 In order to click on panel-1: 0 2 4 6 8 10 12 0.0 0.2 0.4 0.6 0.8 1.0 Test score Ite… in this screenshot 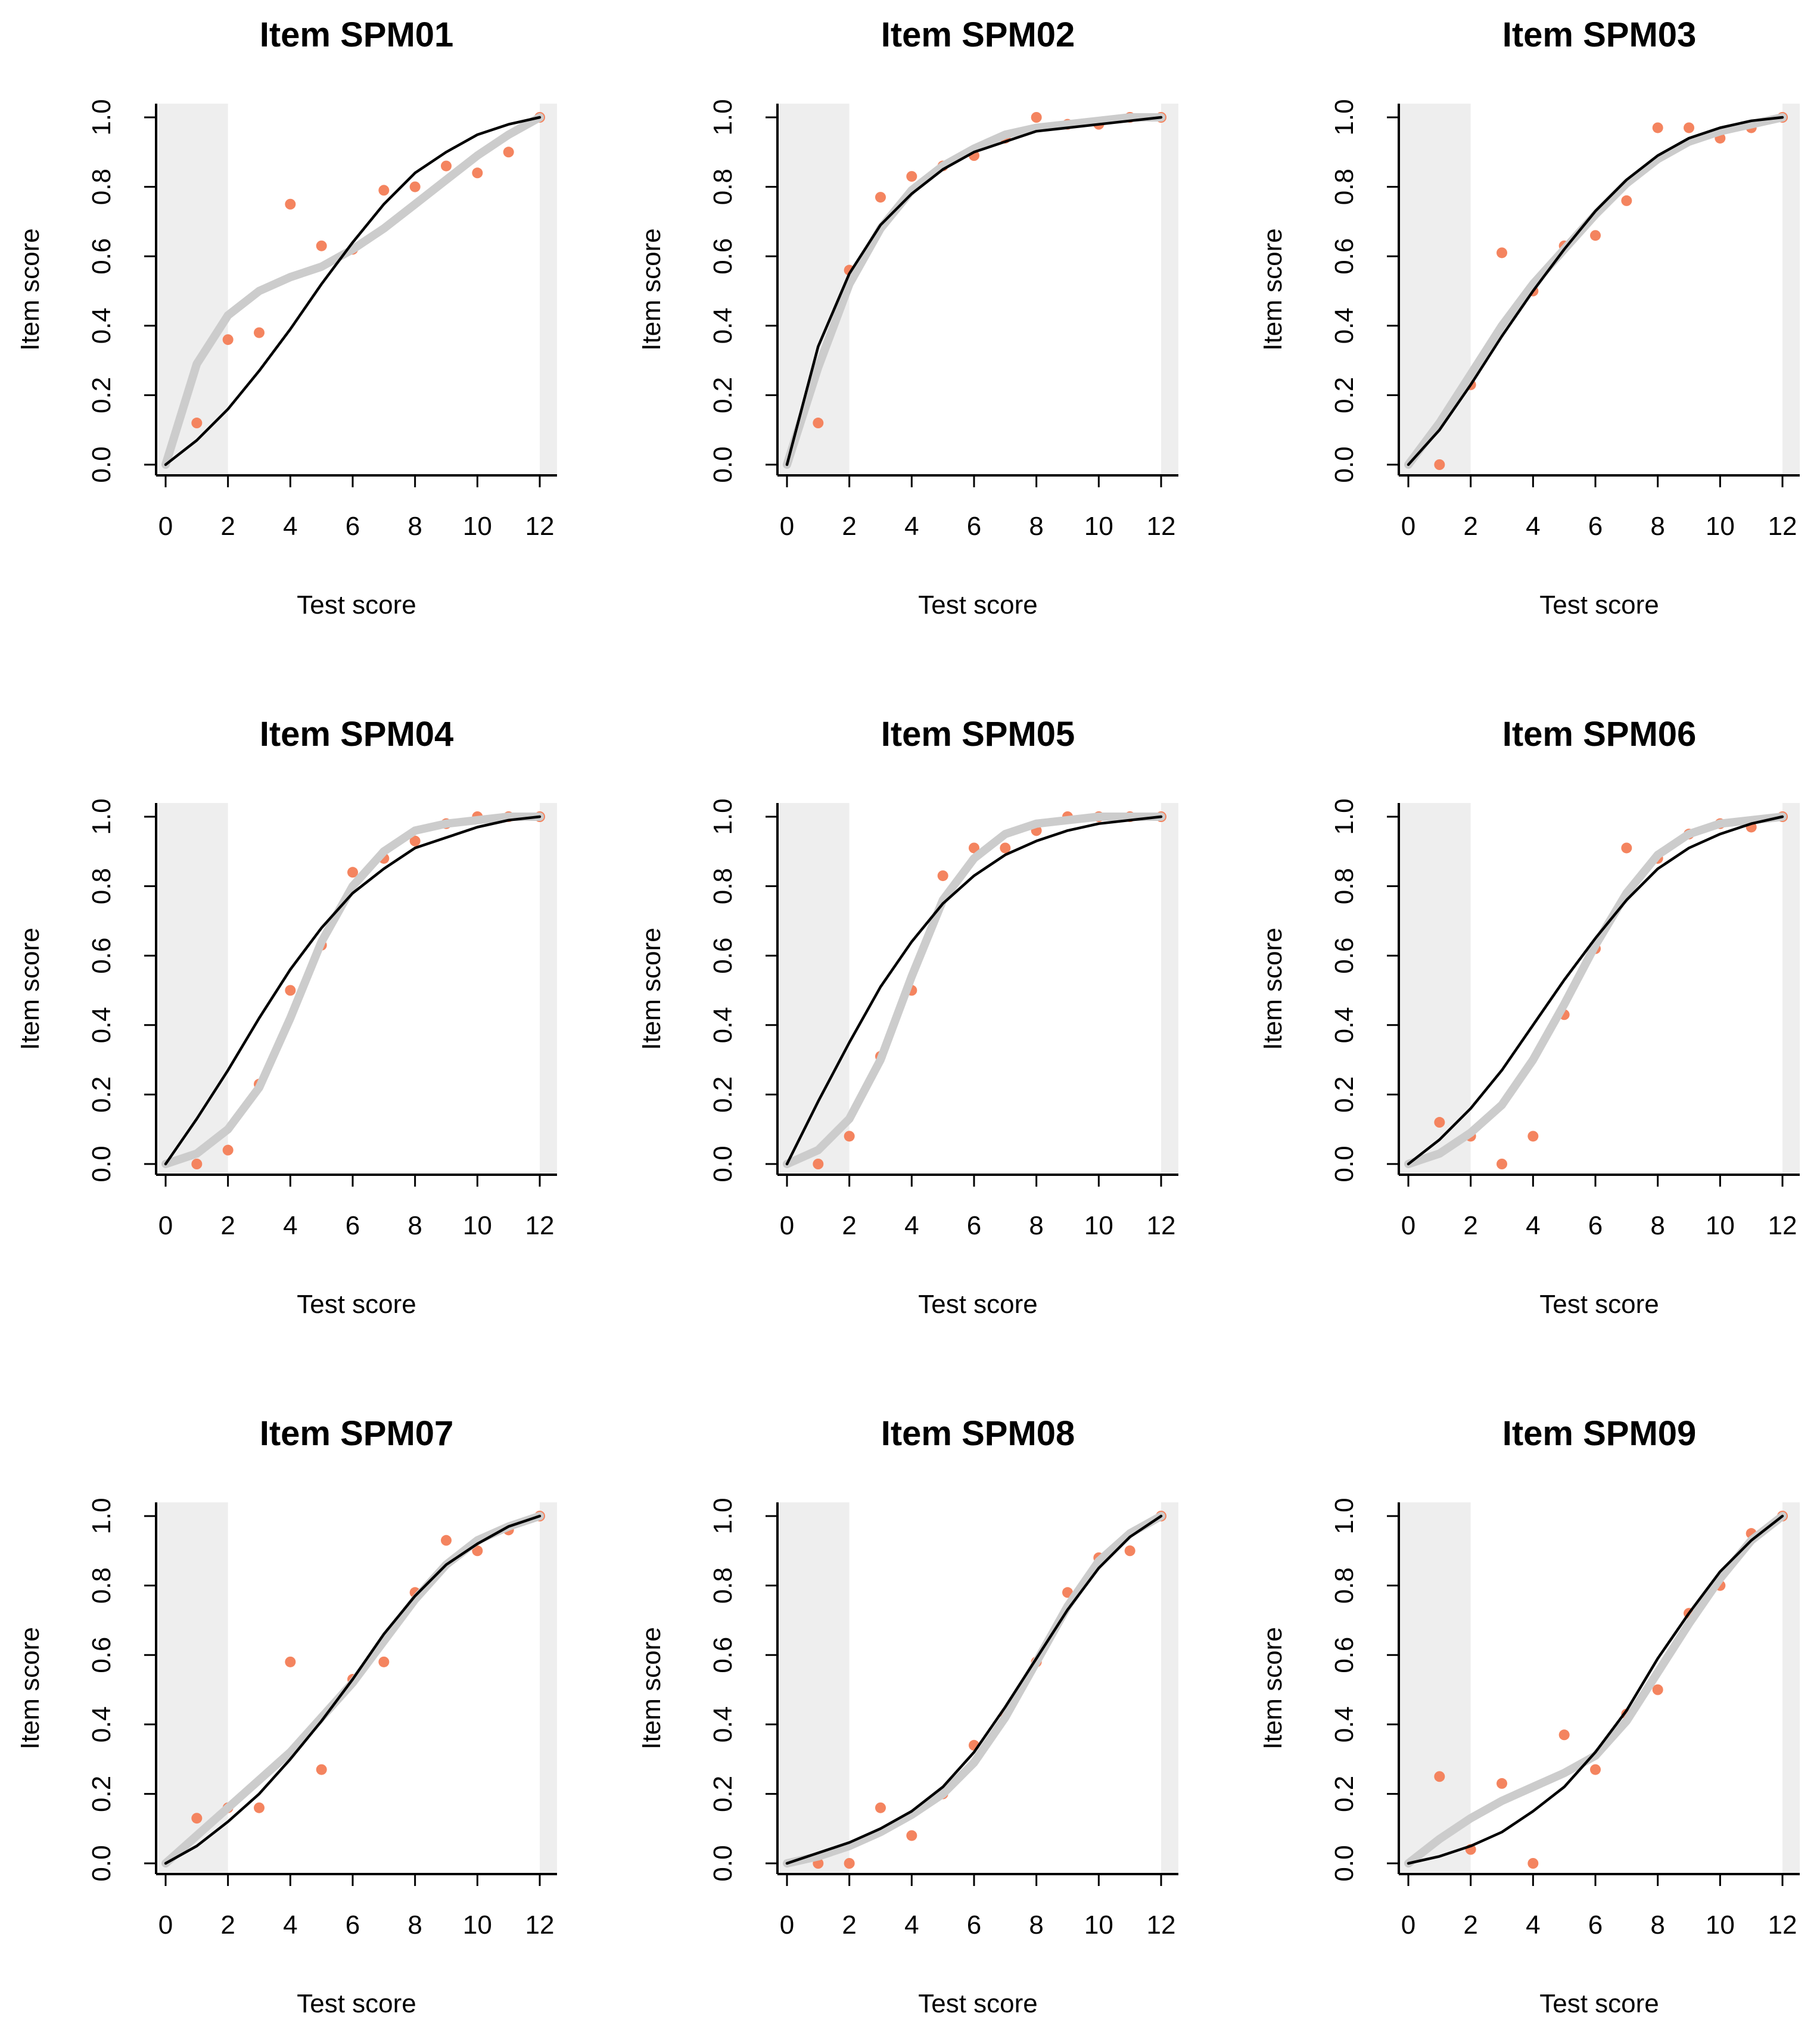, I will do `click(286, 318)`.